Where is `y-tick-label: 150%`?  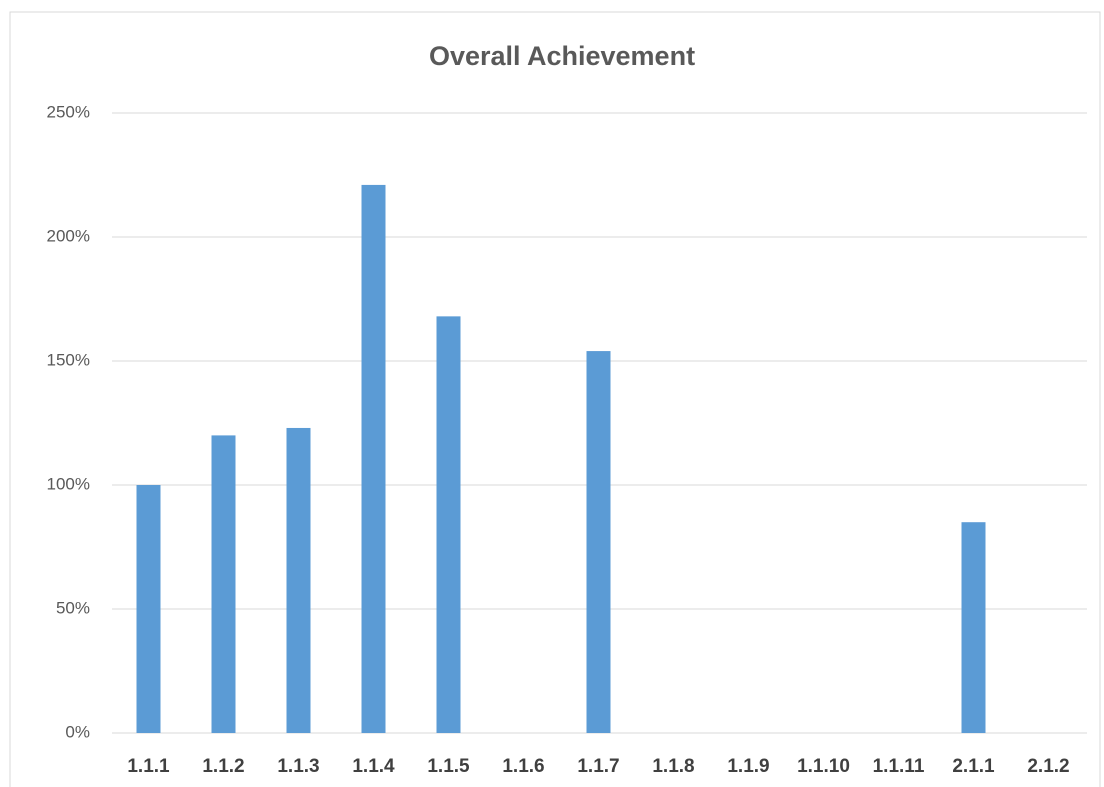 y-tick-label: 150% is located at coordinates (68, 359).